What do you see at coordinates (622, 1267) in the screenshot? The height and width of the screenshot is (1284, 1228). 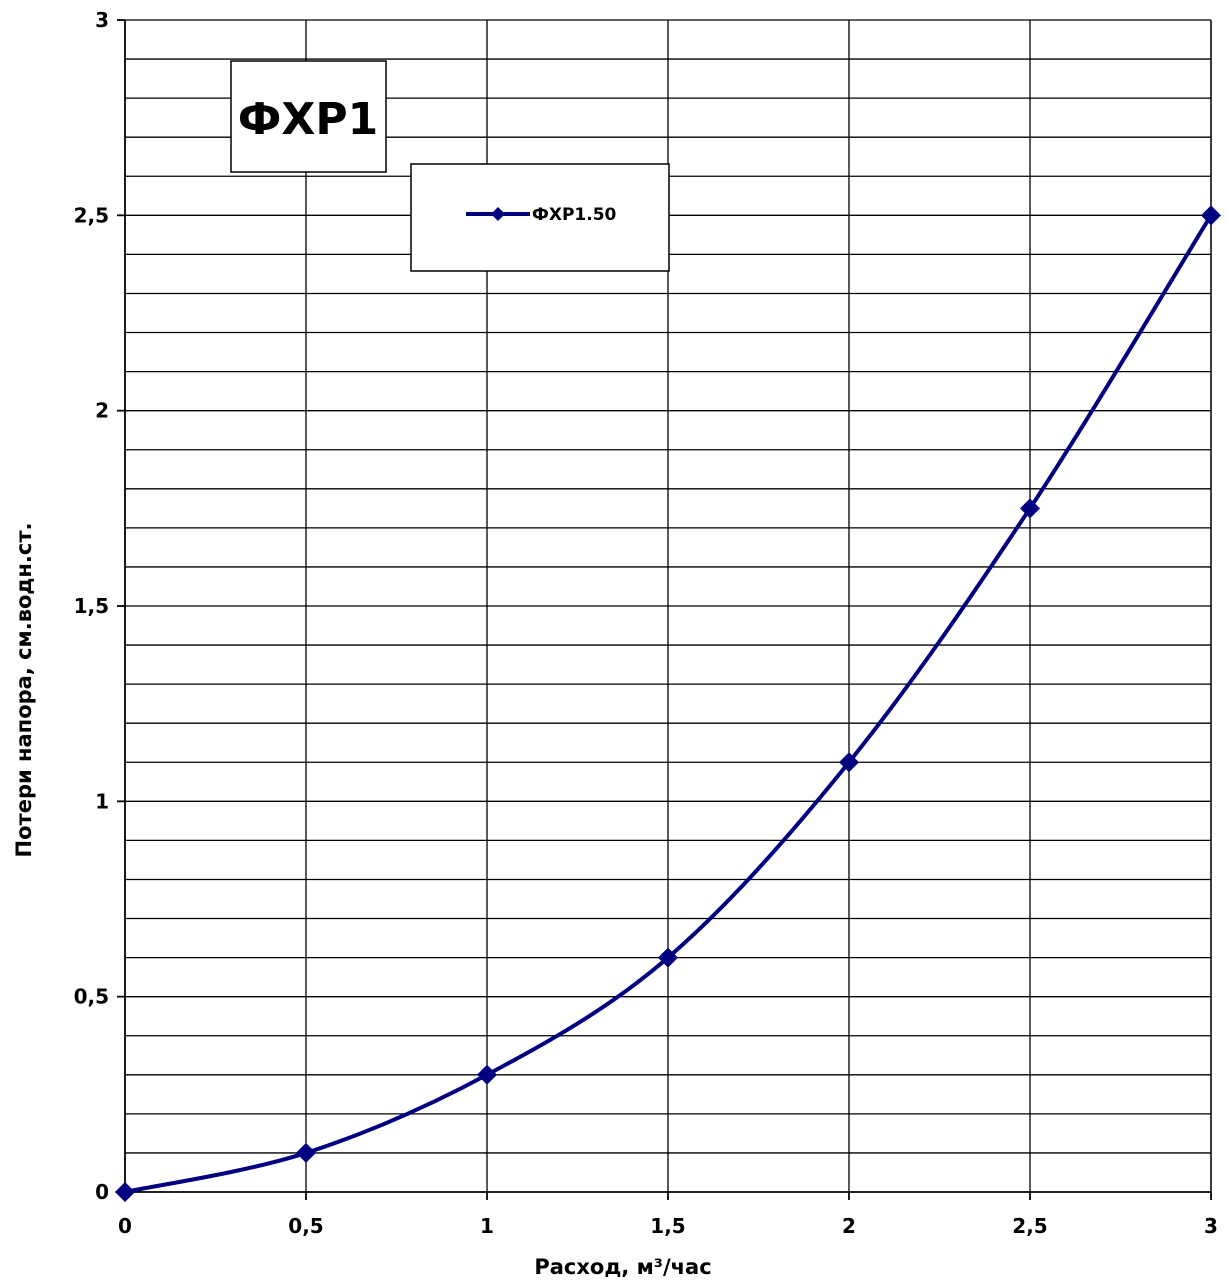 I see `x-axis-title: Расход, м³/час` at bounding box center [622, 1267].